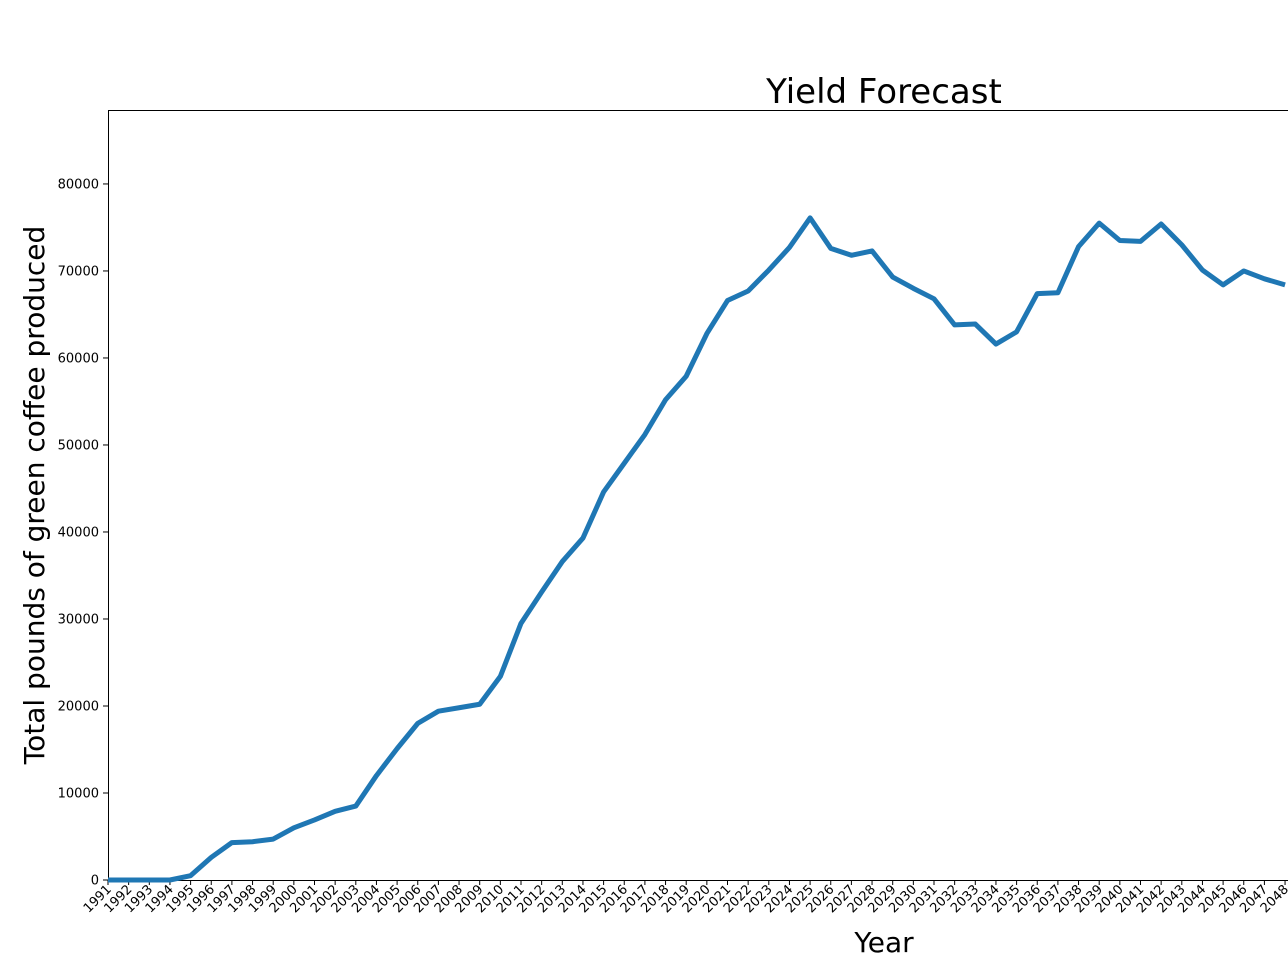  What do you see at coordinates (78, 271) in the screenshot?
I see `y-tick-label: 70000` at bounding box center [78, 271].